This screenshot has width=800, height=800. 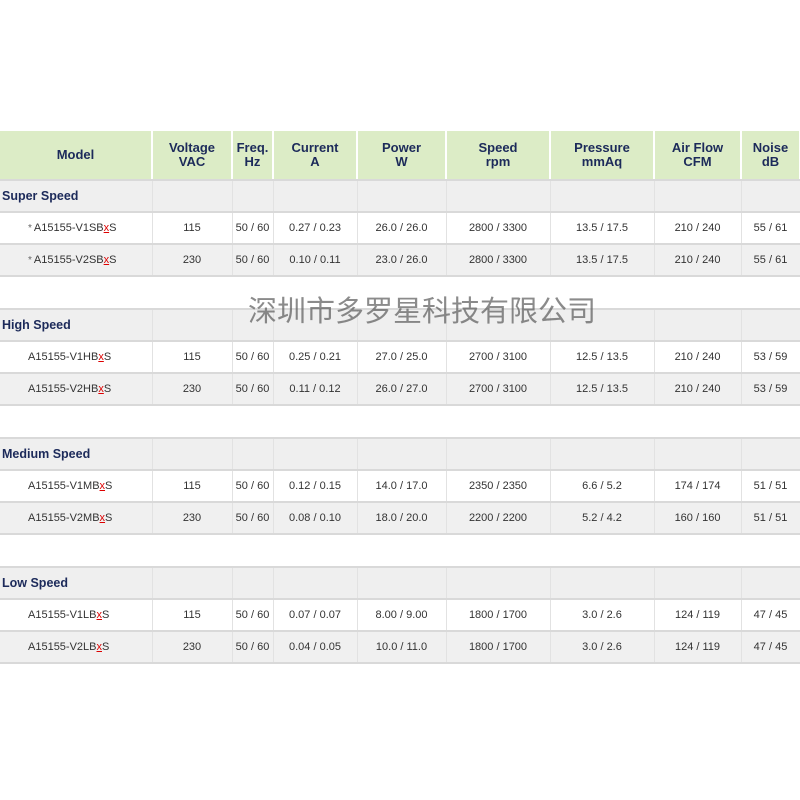 I want to click on value-cell: 0.25 / 0.21, so click(x=315, y=357).